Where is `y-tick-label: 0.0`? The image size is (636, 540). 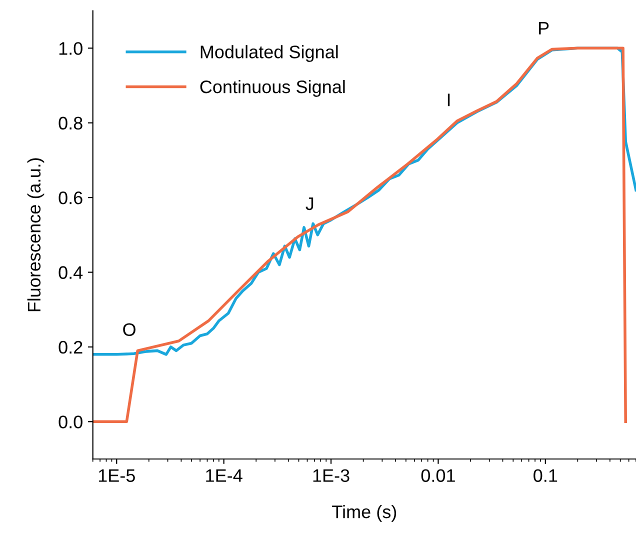 y-tick-label: 0.0 is located at coordinates (70, 422).